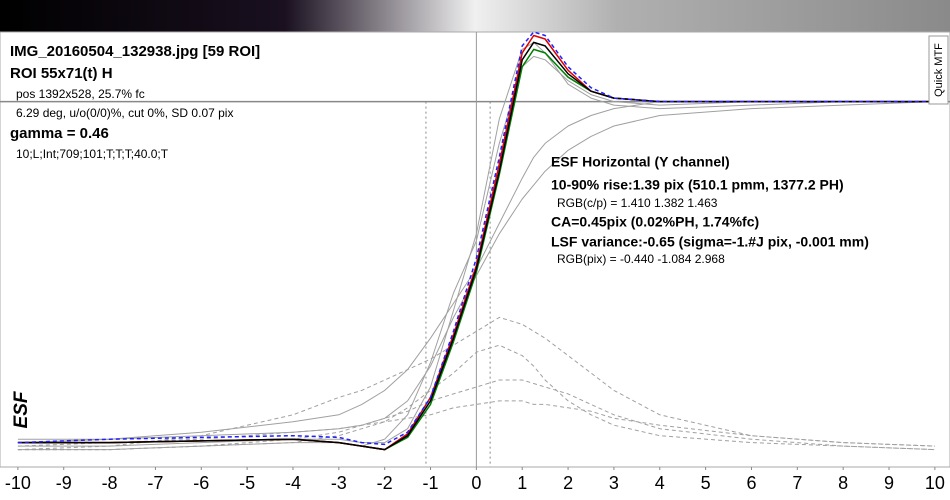 Image resolution: width=950 pixels, height=500 pixels. What do you see at coordinates (385, 483) in the screenshot?
I see `x-tick-label: -2` at bounding box center [385, 483].